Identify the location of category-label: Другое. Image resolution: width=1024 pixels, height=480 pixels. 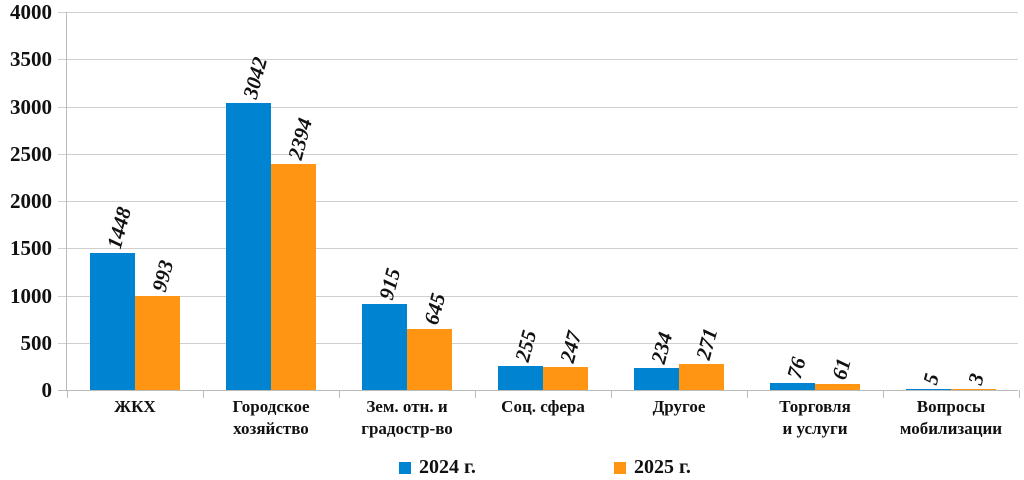
(679, 407).